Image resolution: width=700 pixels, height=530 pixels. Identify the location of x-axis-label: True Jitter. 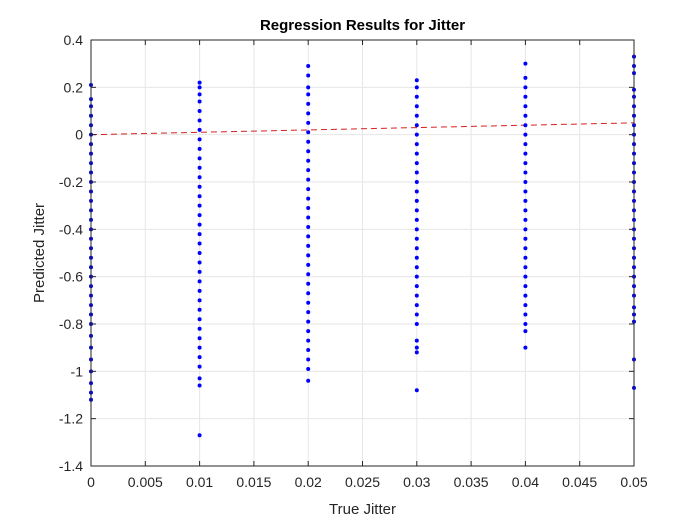
(362, 509).